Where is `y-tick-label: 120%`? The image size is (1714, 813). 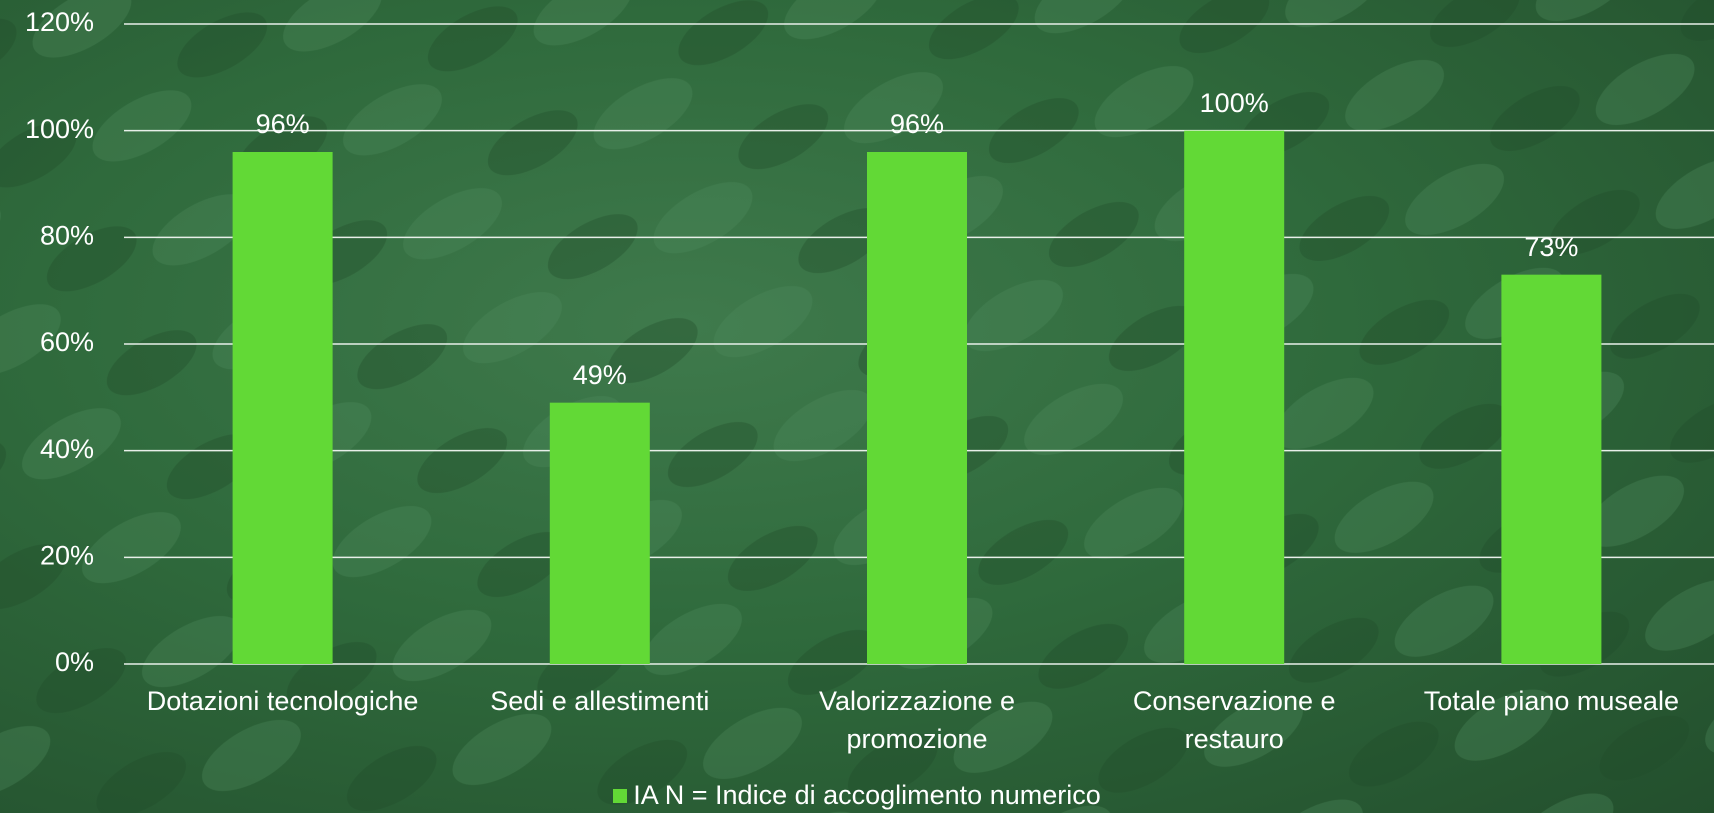 y-tick-label: 120% is located at coordinates (59, 22).